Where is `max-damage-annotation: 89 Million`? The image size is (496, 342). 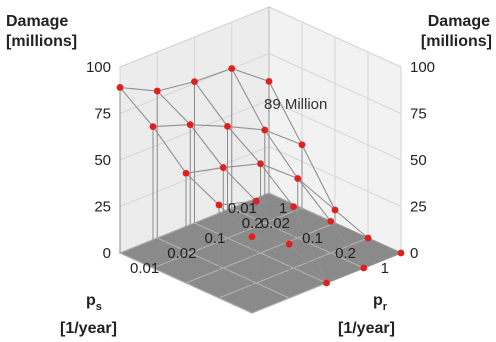
max-damage-annotation: 89 Million is located at coordinates (295, 104).